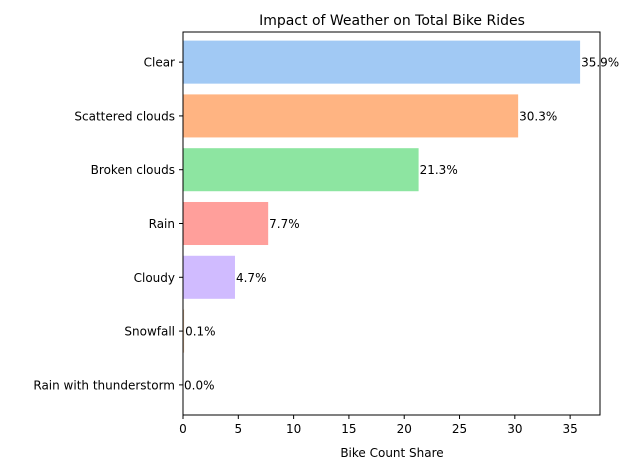 This screenshot has width=633, height=474. I want to click on y-tick-label-scattered-clouds: Scattered clouds, so click(124, 116).